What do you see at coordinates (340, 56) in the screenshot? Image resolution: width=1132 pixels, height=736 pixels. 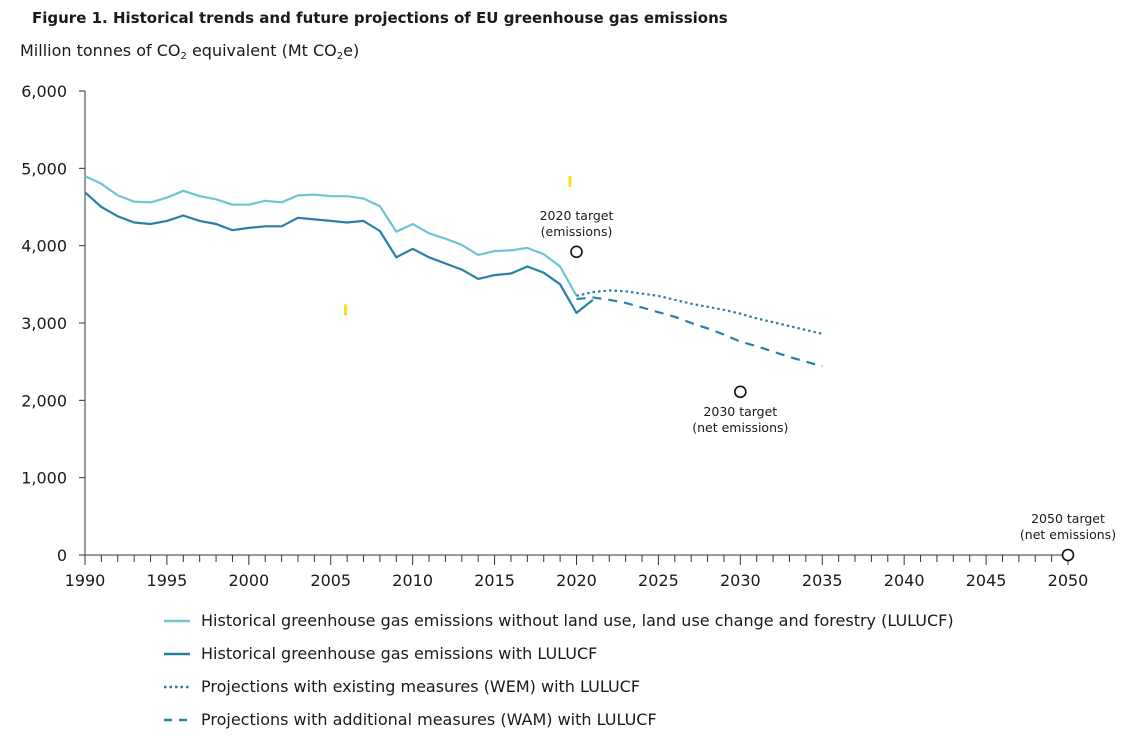 I see `y-unit-sub-2: 2` at bounding box center [340, 56].